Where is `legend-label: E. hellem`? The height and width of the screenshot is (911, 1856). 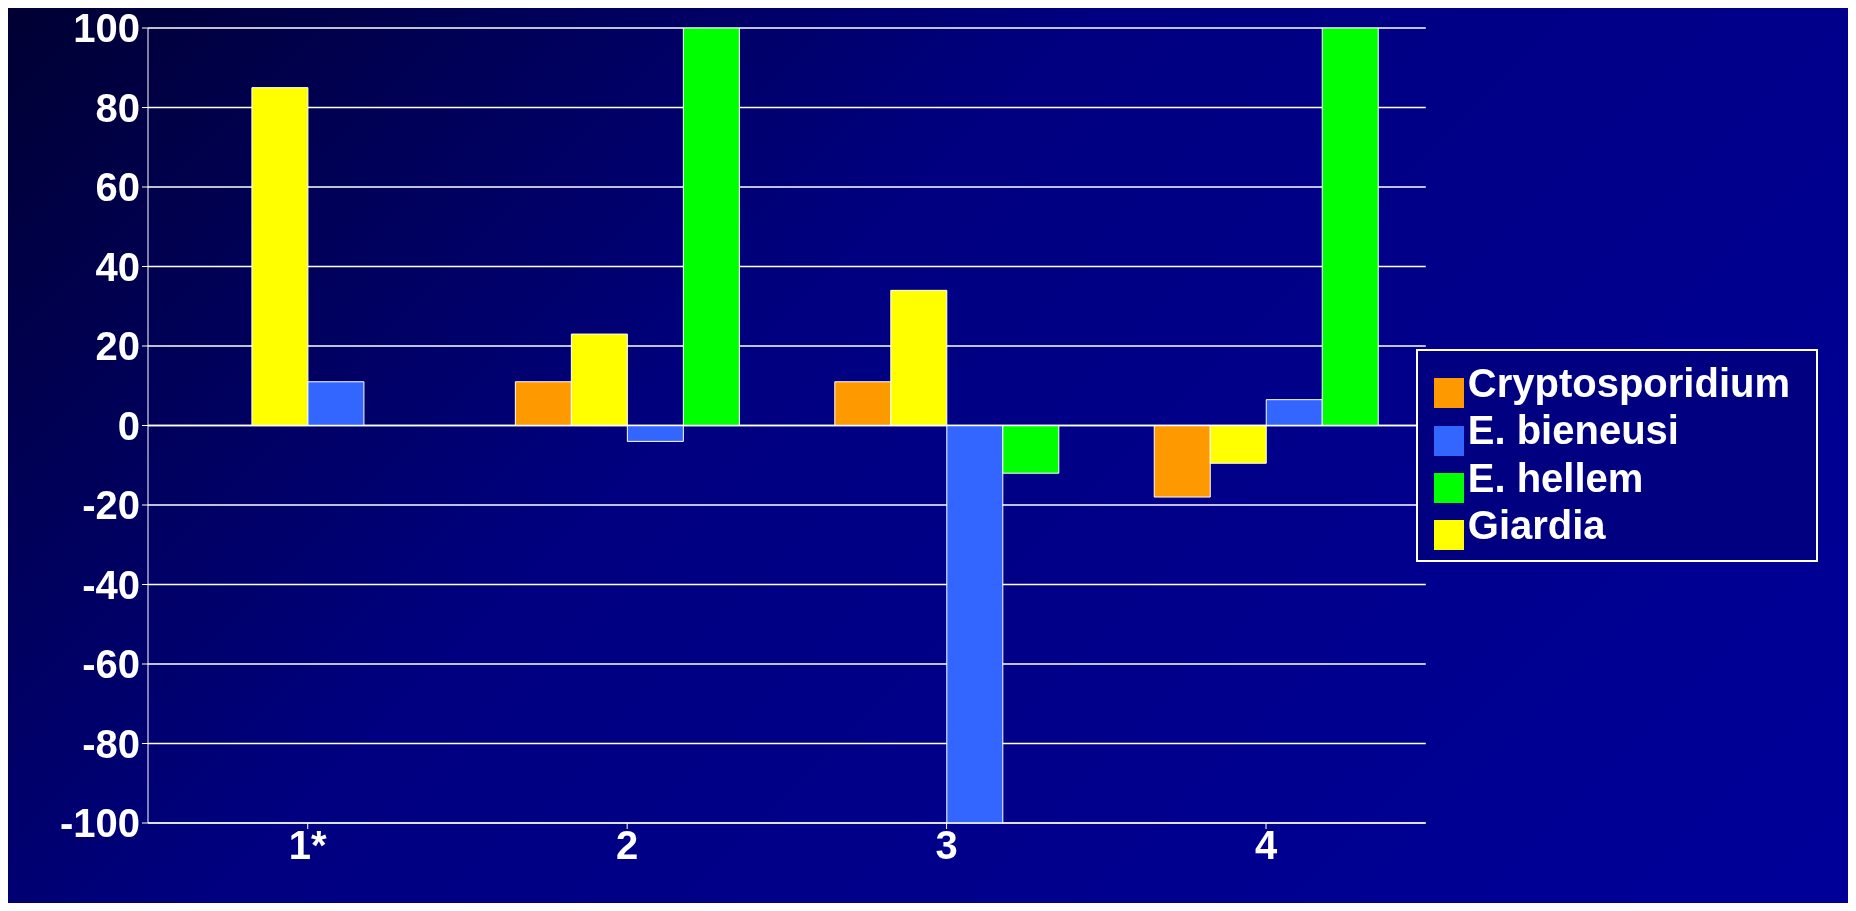 legend-label: E. hellem is located at coordinates (1555, 477).